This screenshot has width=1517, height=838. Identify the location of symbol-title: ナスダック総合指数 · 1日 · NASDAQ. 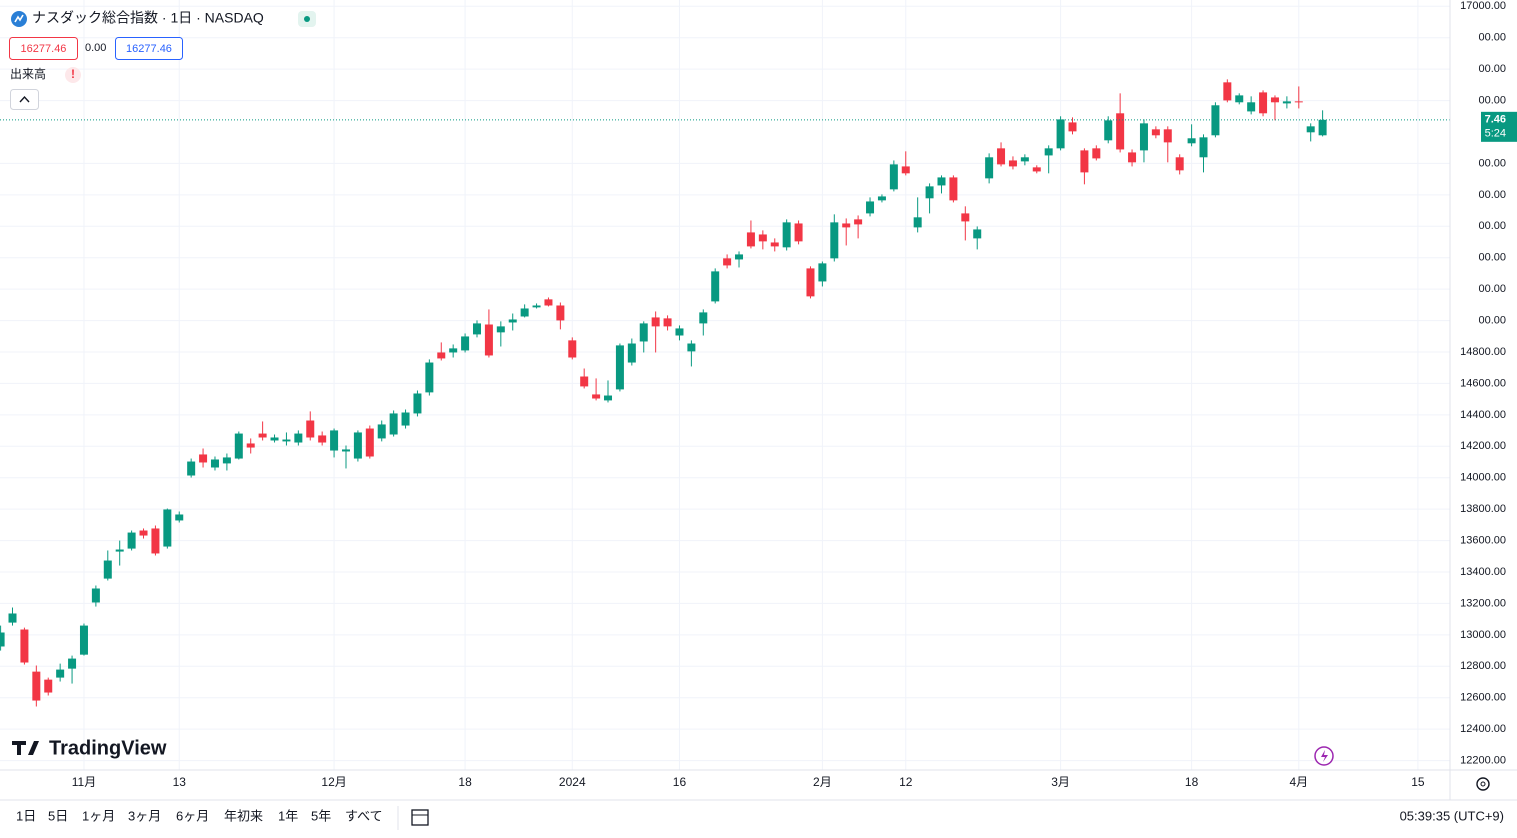
(148, 18).